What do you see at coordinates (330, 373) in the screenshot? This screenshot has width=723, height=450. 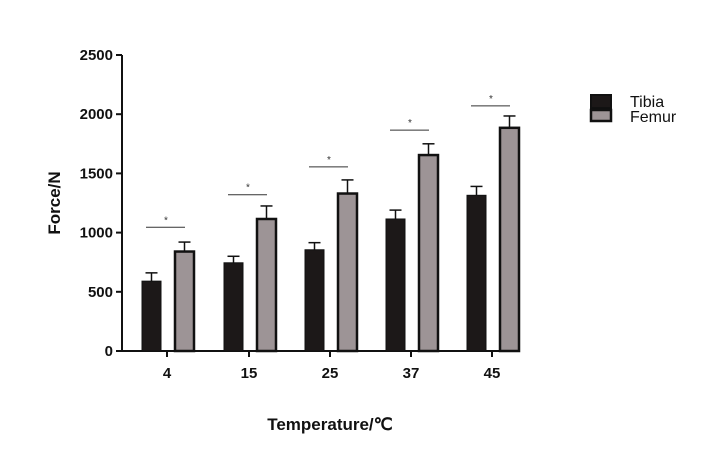 I see `x-tick-label: 25` at bounding box center [330, 373].